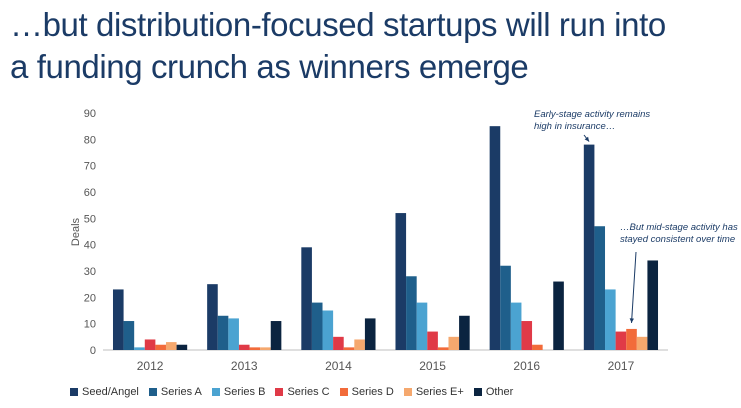 The width and height of the screenshot is (741, 408). Describe the element at coordinates (372, 392) in the screenshot. I see `legend-label: Series D` at that location.